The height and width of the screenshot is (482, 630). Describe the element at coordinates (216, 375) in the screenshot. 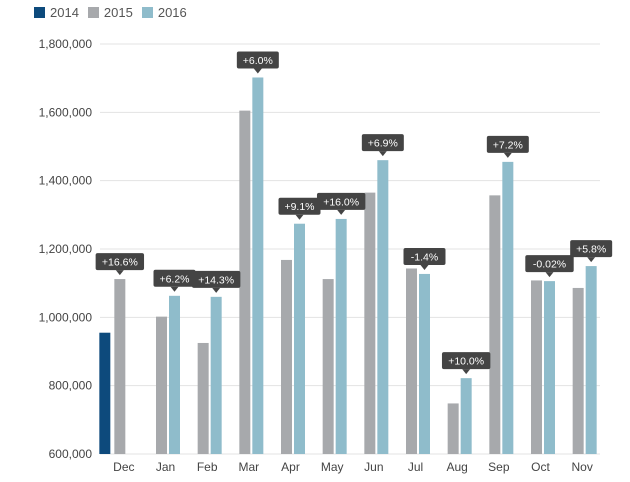

I see `bar-2016-feb` at that location.